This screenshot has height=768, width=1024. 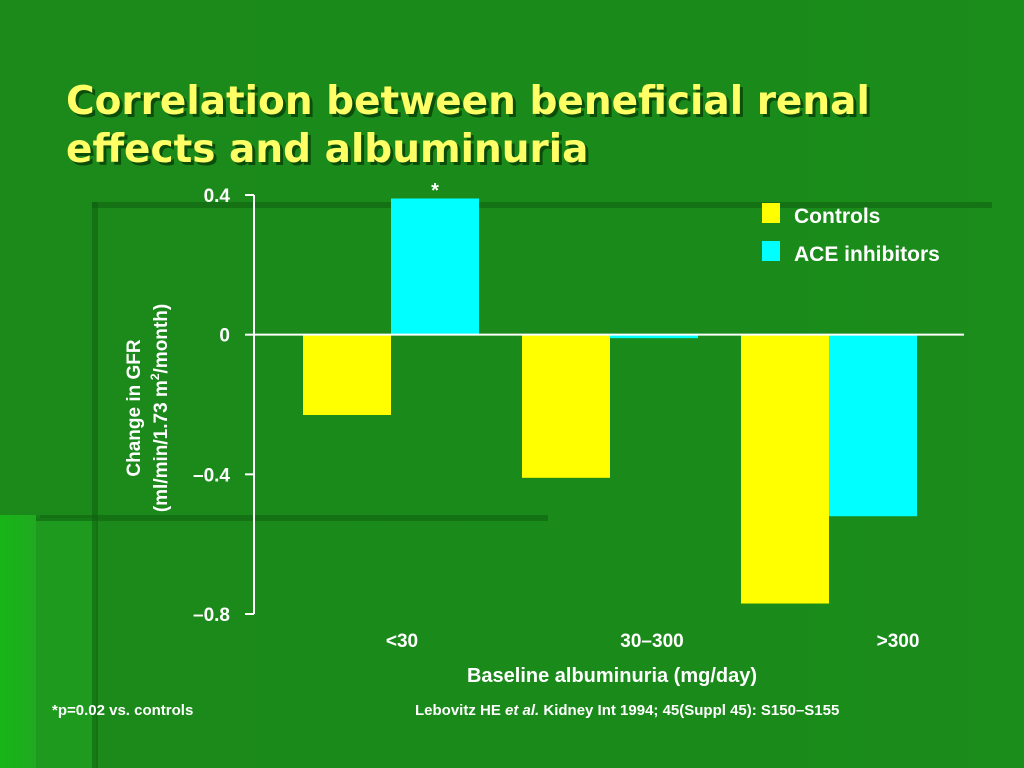 I want to click on y-axis-ticks: 0.4 0 –0.4 –0.8, so click(x=223, y=406).